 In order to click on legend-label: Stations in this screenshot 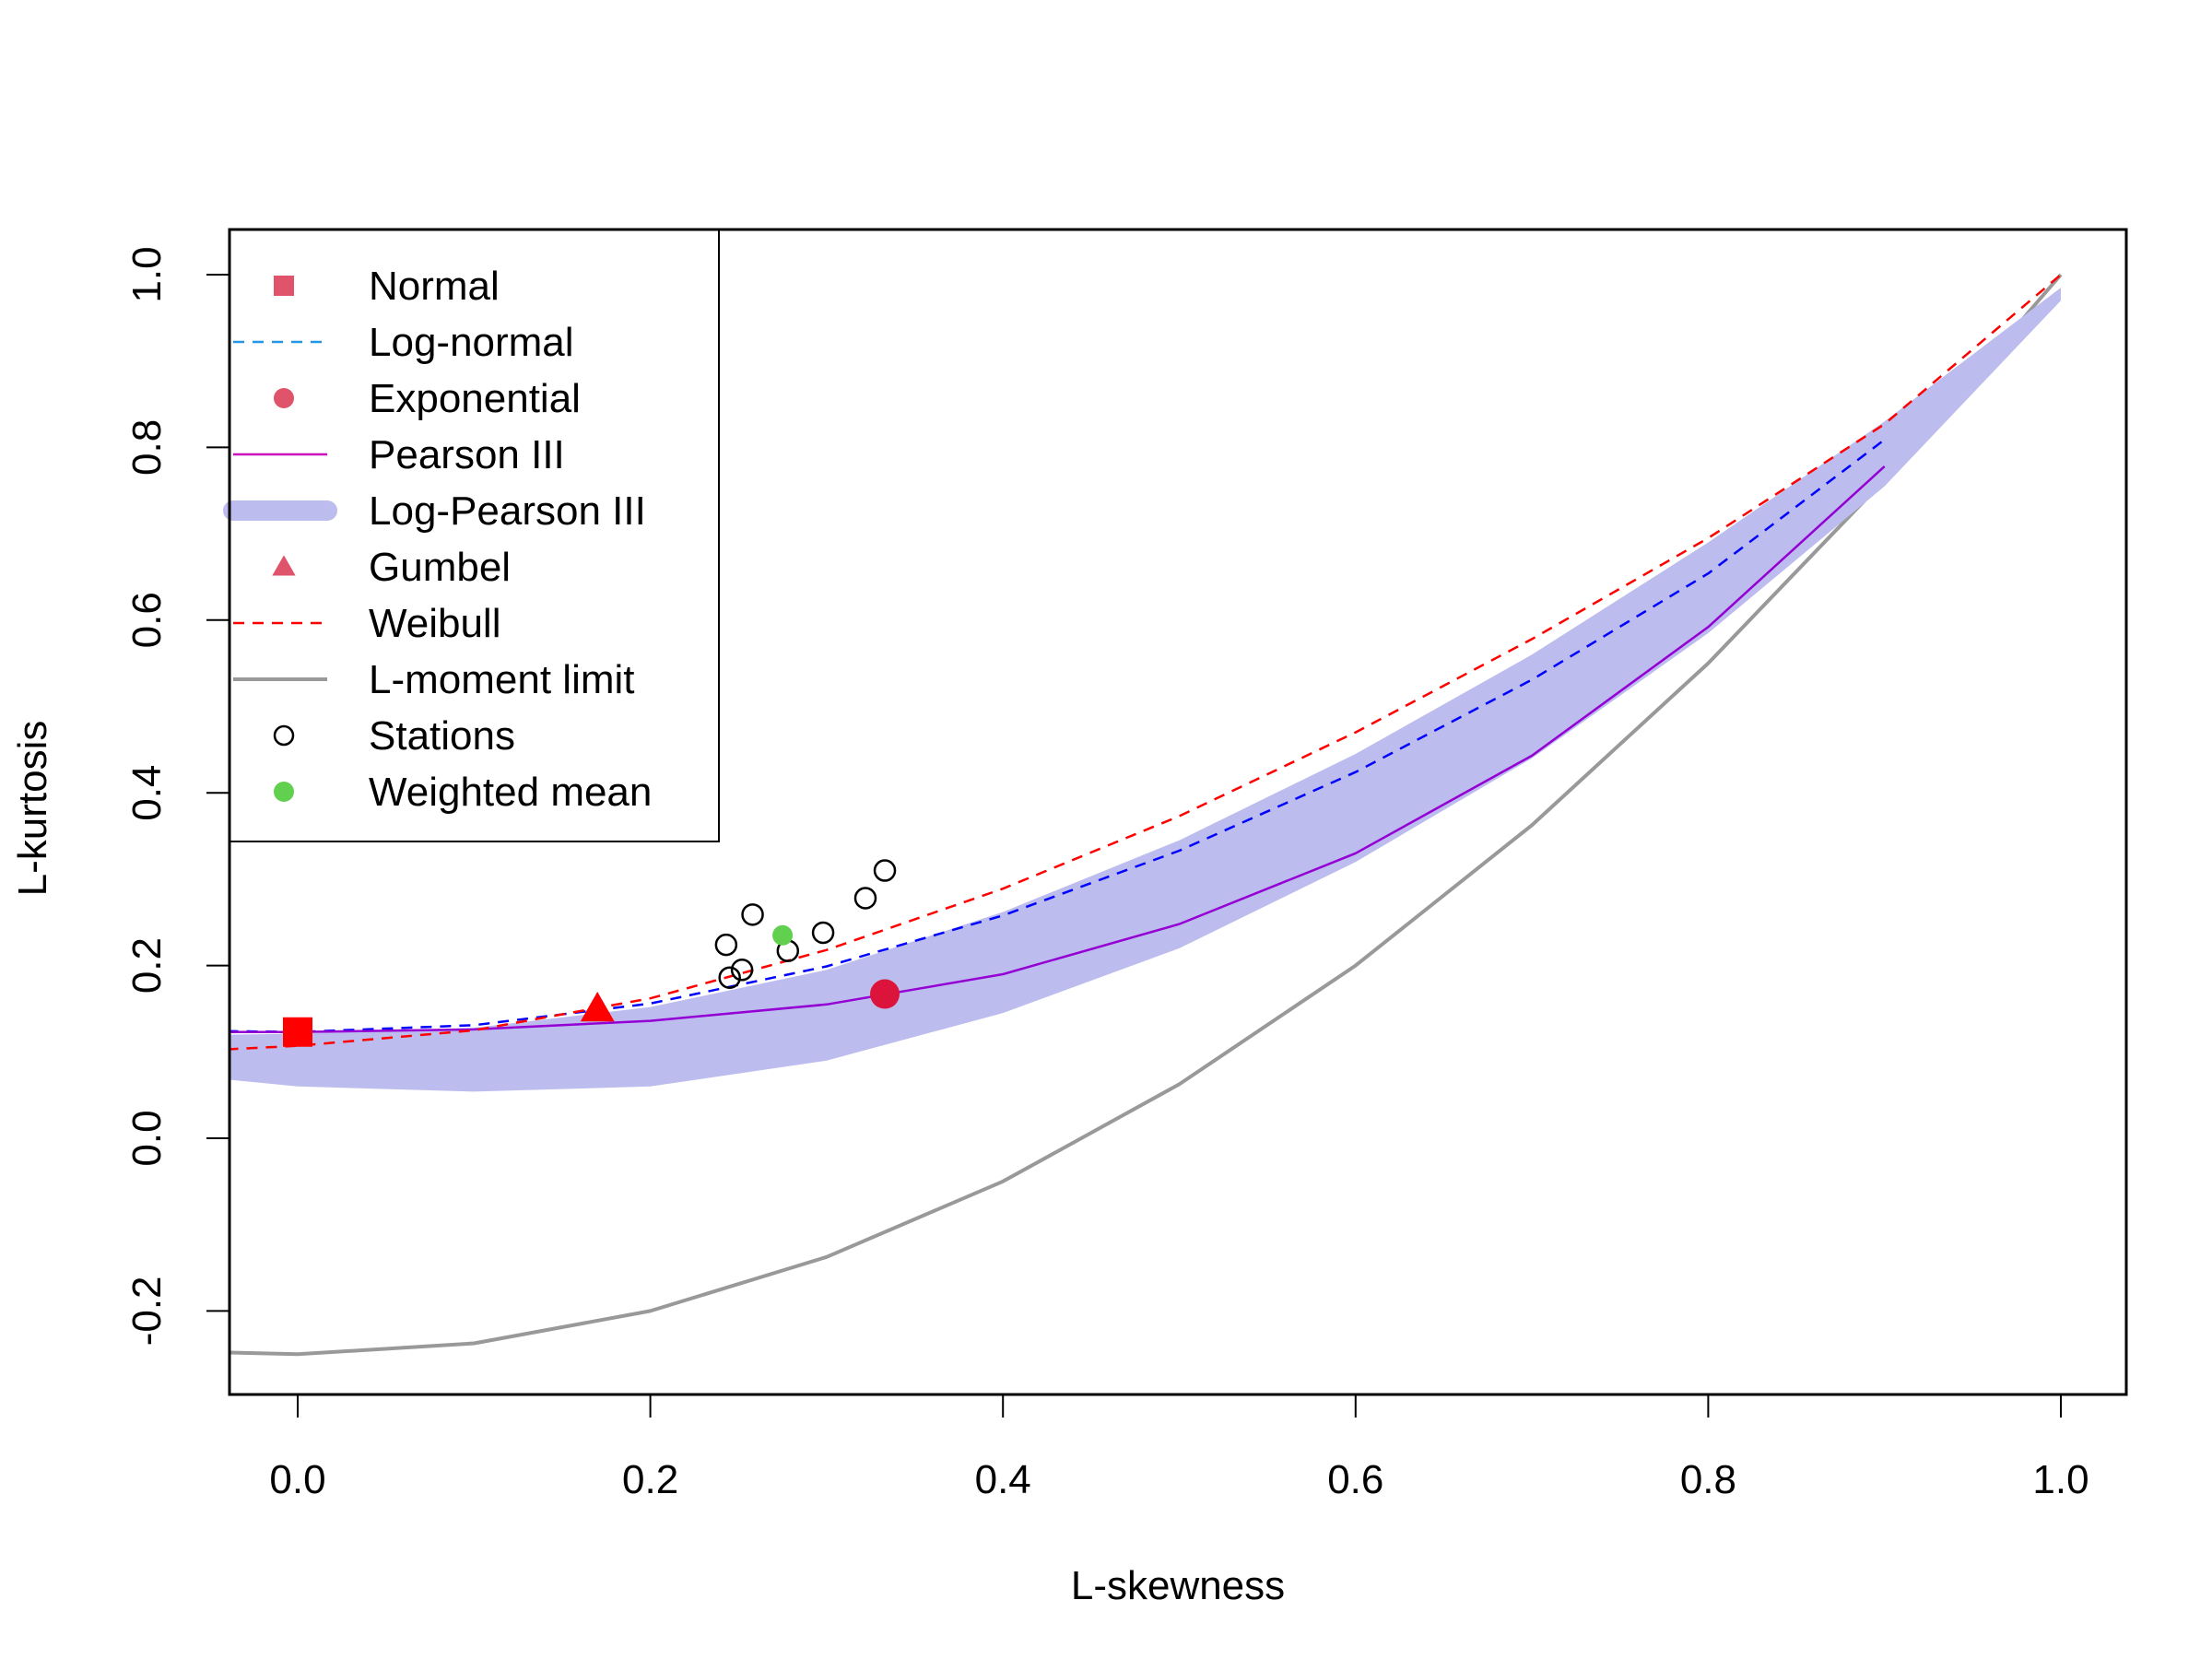, I will do `click(442, 736)`.